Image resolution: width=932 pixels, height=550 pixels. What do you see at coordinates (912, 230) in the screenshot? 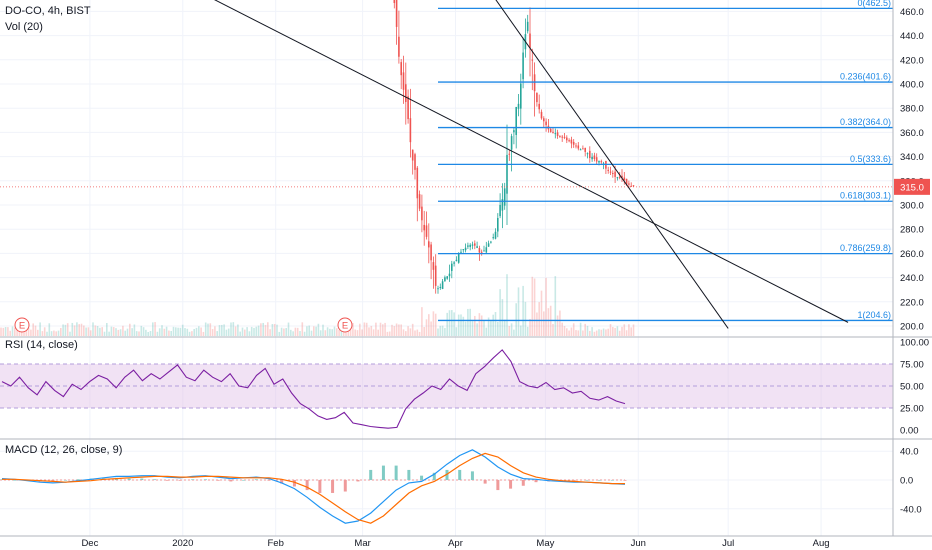
I see `price-tick-label: 280.0` at bounding box center [912, 230].